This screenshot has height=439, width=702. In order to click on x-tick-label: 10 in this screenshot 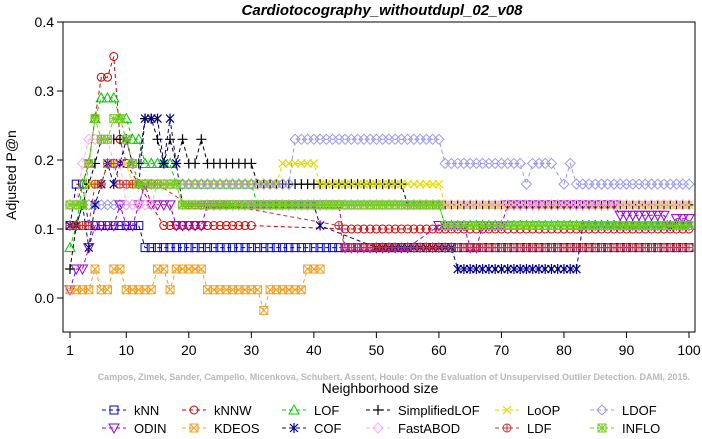, I will do `click(126, 350)`.